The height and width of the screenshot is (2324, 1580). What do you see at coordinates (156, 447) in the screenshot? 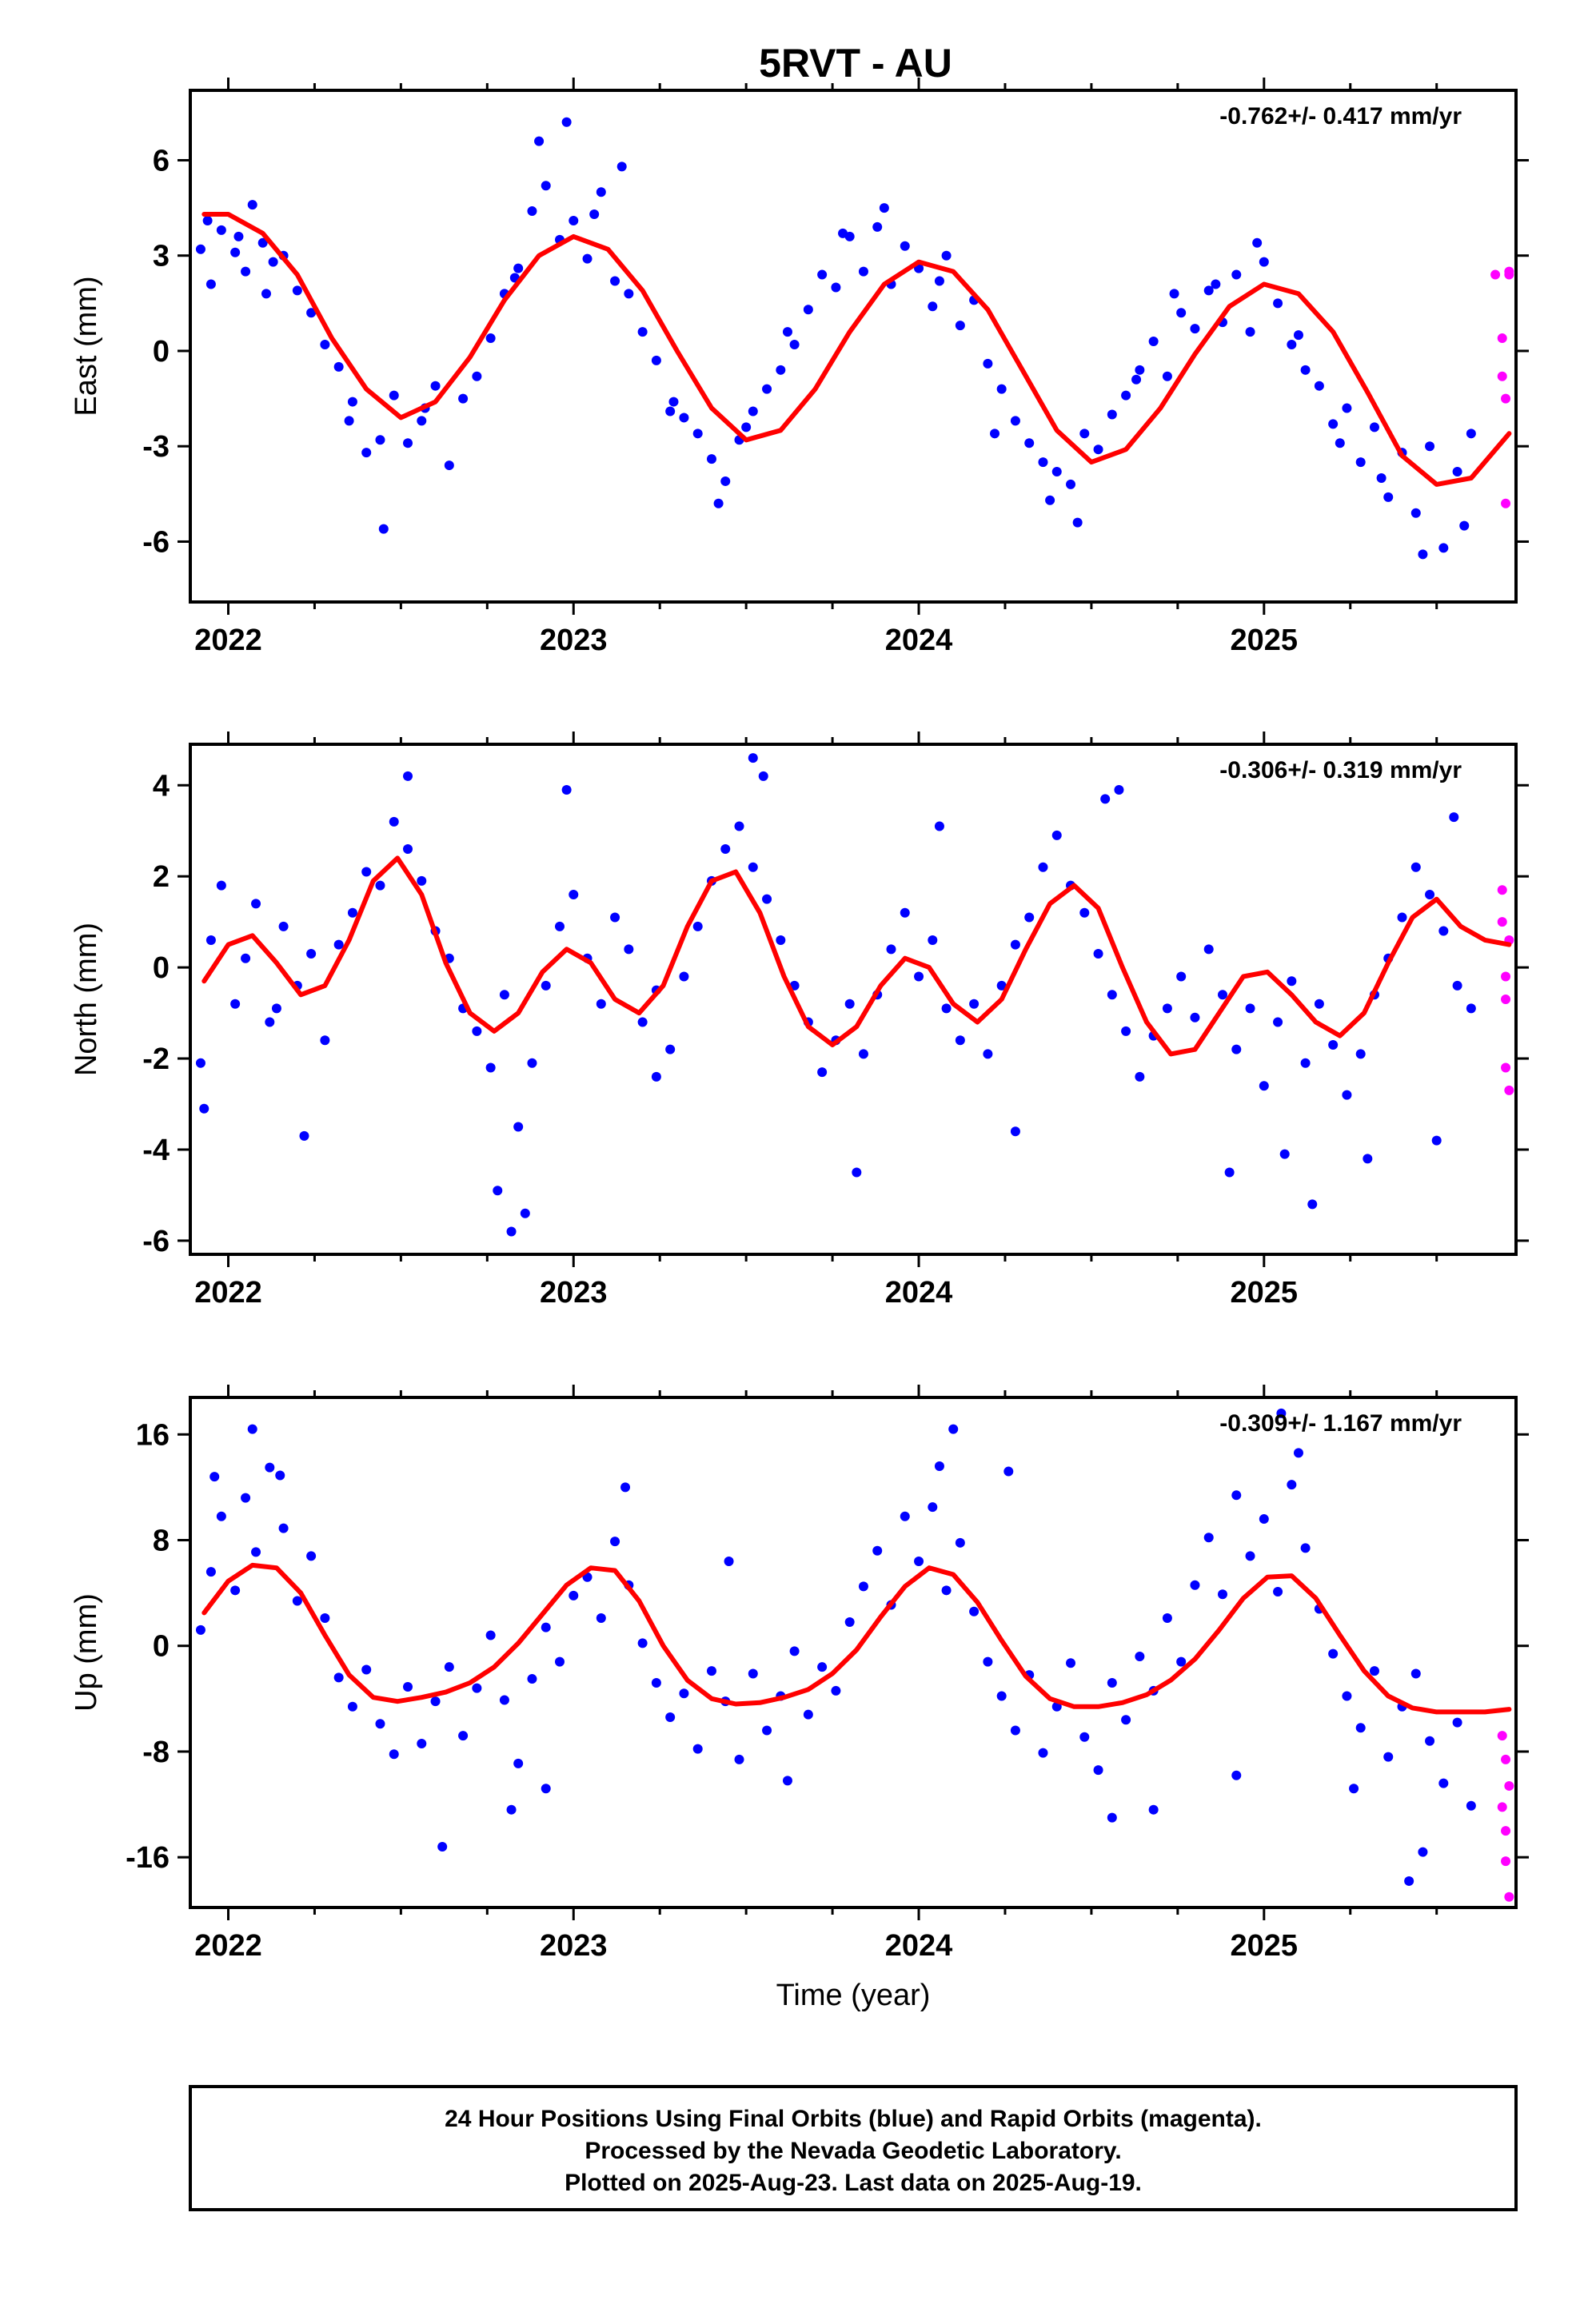
I see `east-ytick-label: -3` at bounding box center [156, 447].